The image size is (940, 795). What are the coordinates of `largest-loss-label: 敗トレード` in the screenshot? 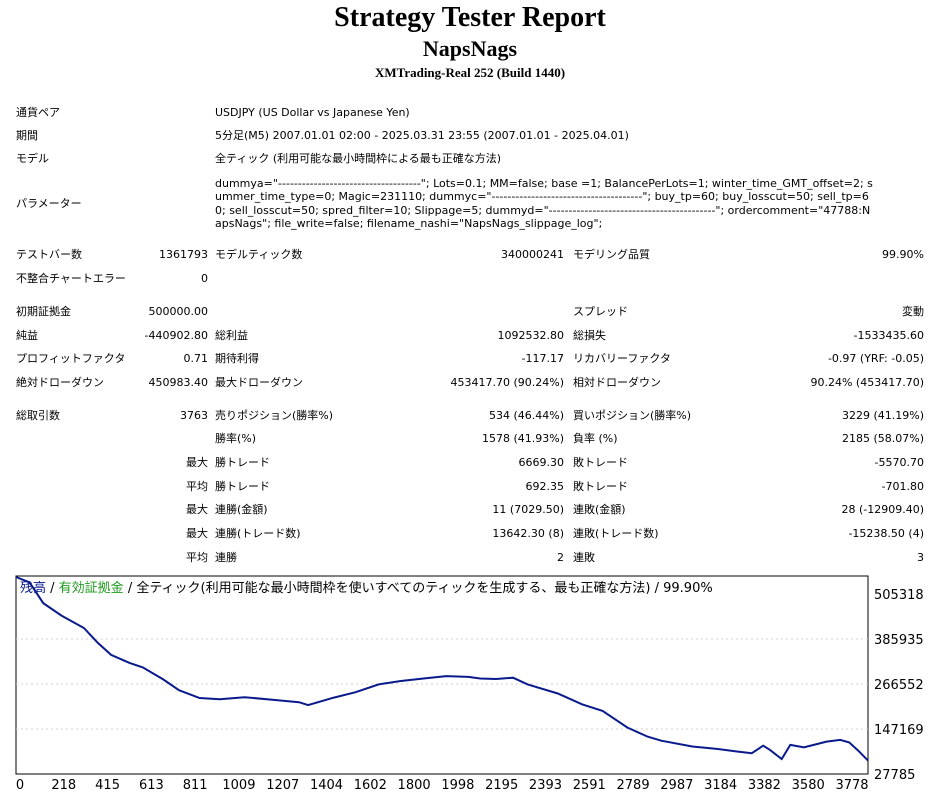 It's located at (600, 462).